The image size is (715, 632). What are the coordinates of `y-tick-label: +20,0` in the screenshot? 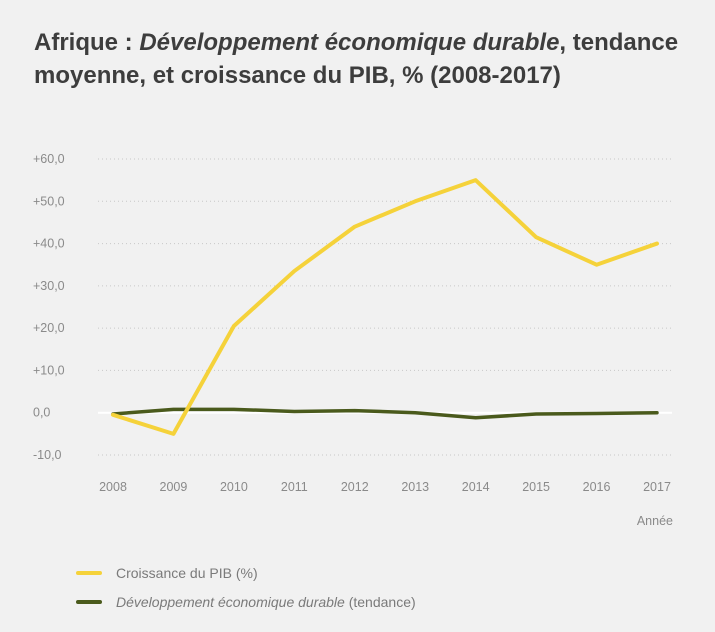 It's located at (49, 328).